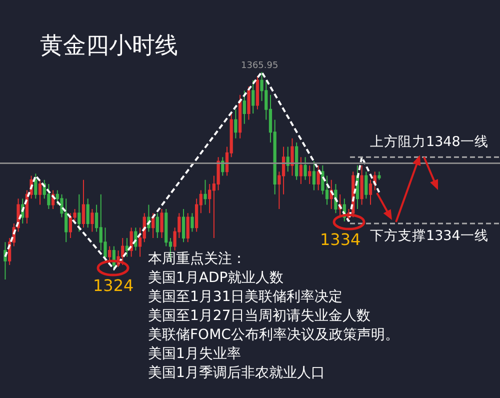 This screenshot has width=500, height=398. I want to click on ref-line-label: 下方支撑1334一线, so click(429, 236).